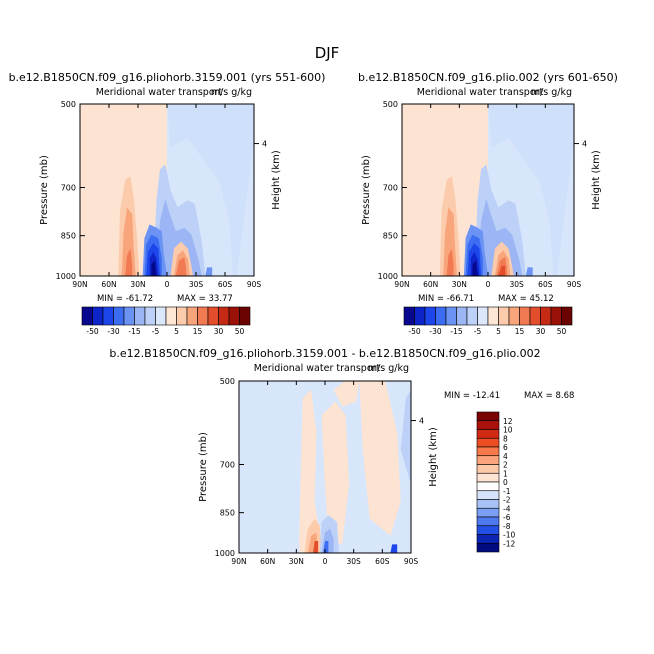  Describe the element at coordinates (159, 92) in the screenshot. I see `panel-subtitle: Meridional water transport` at that location.